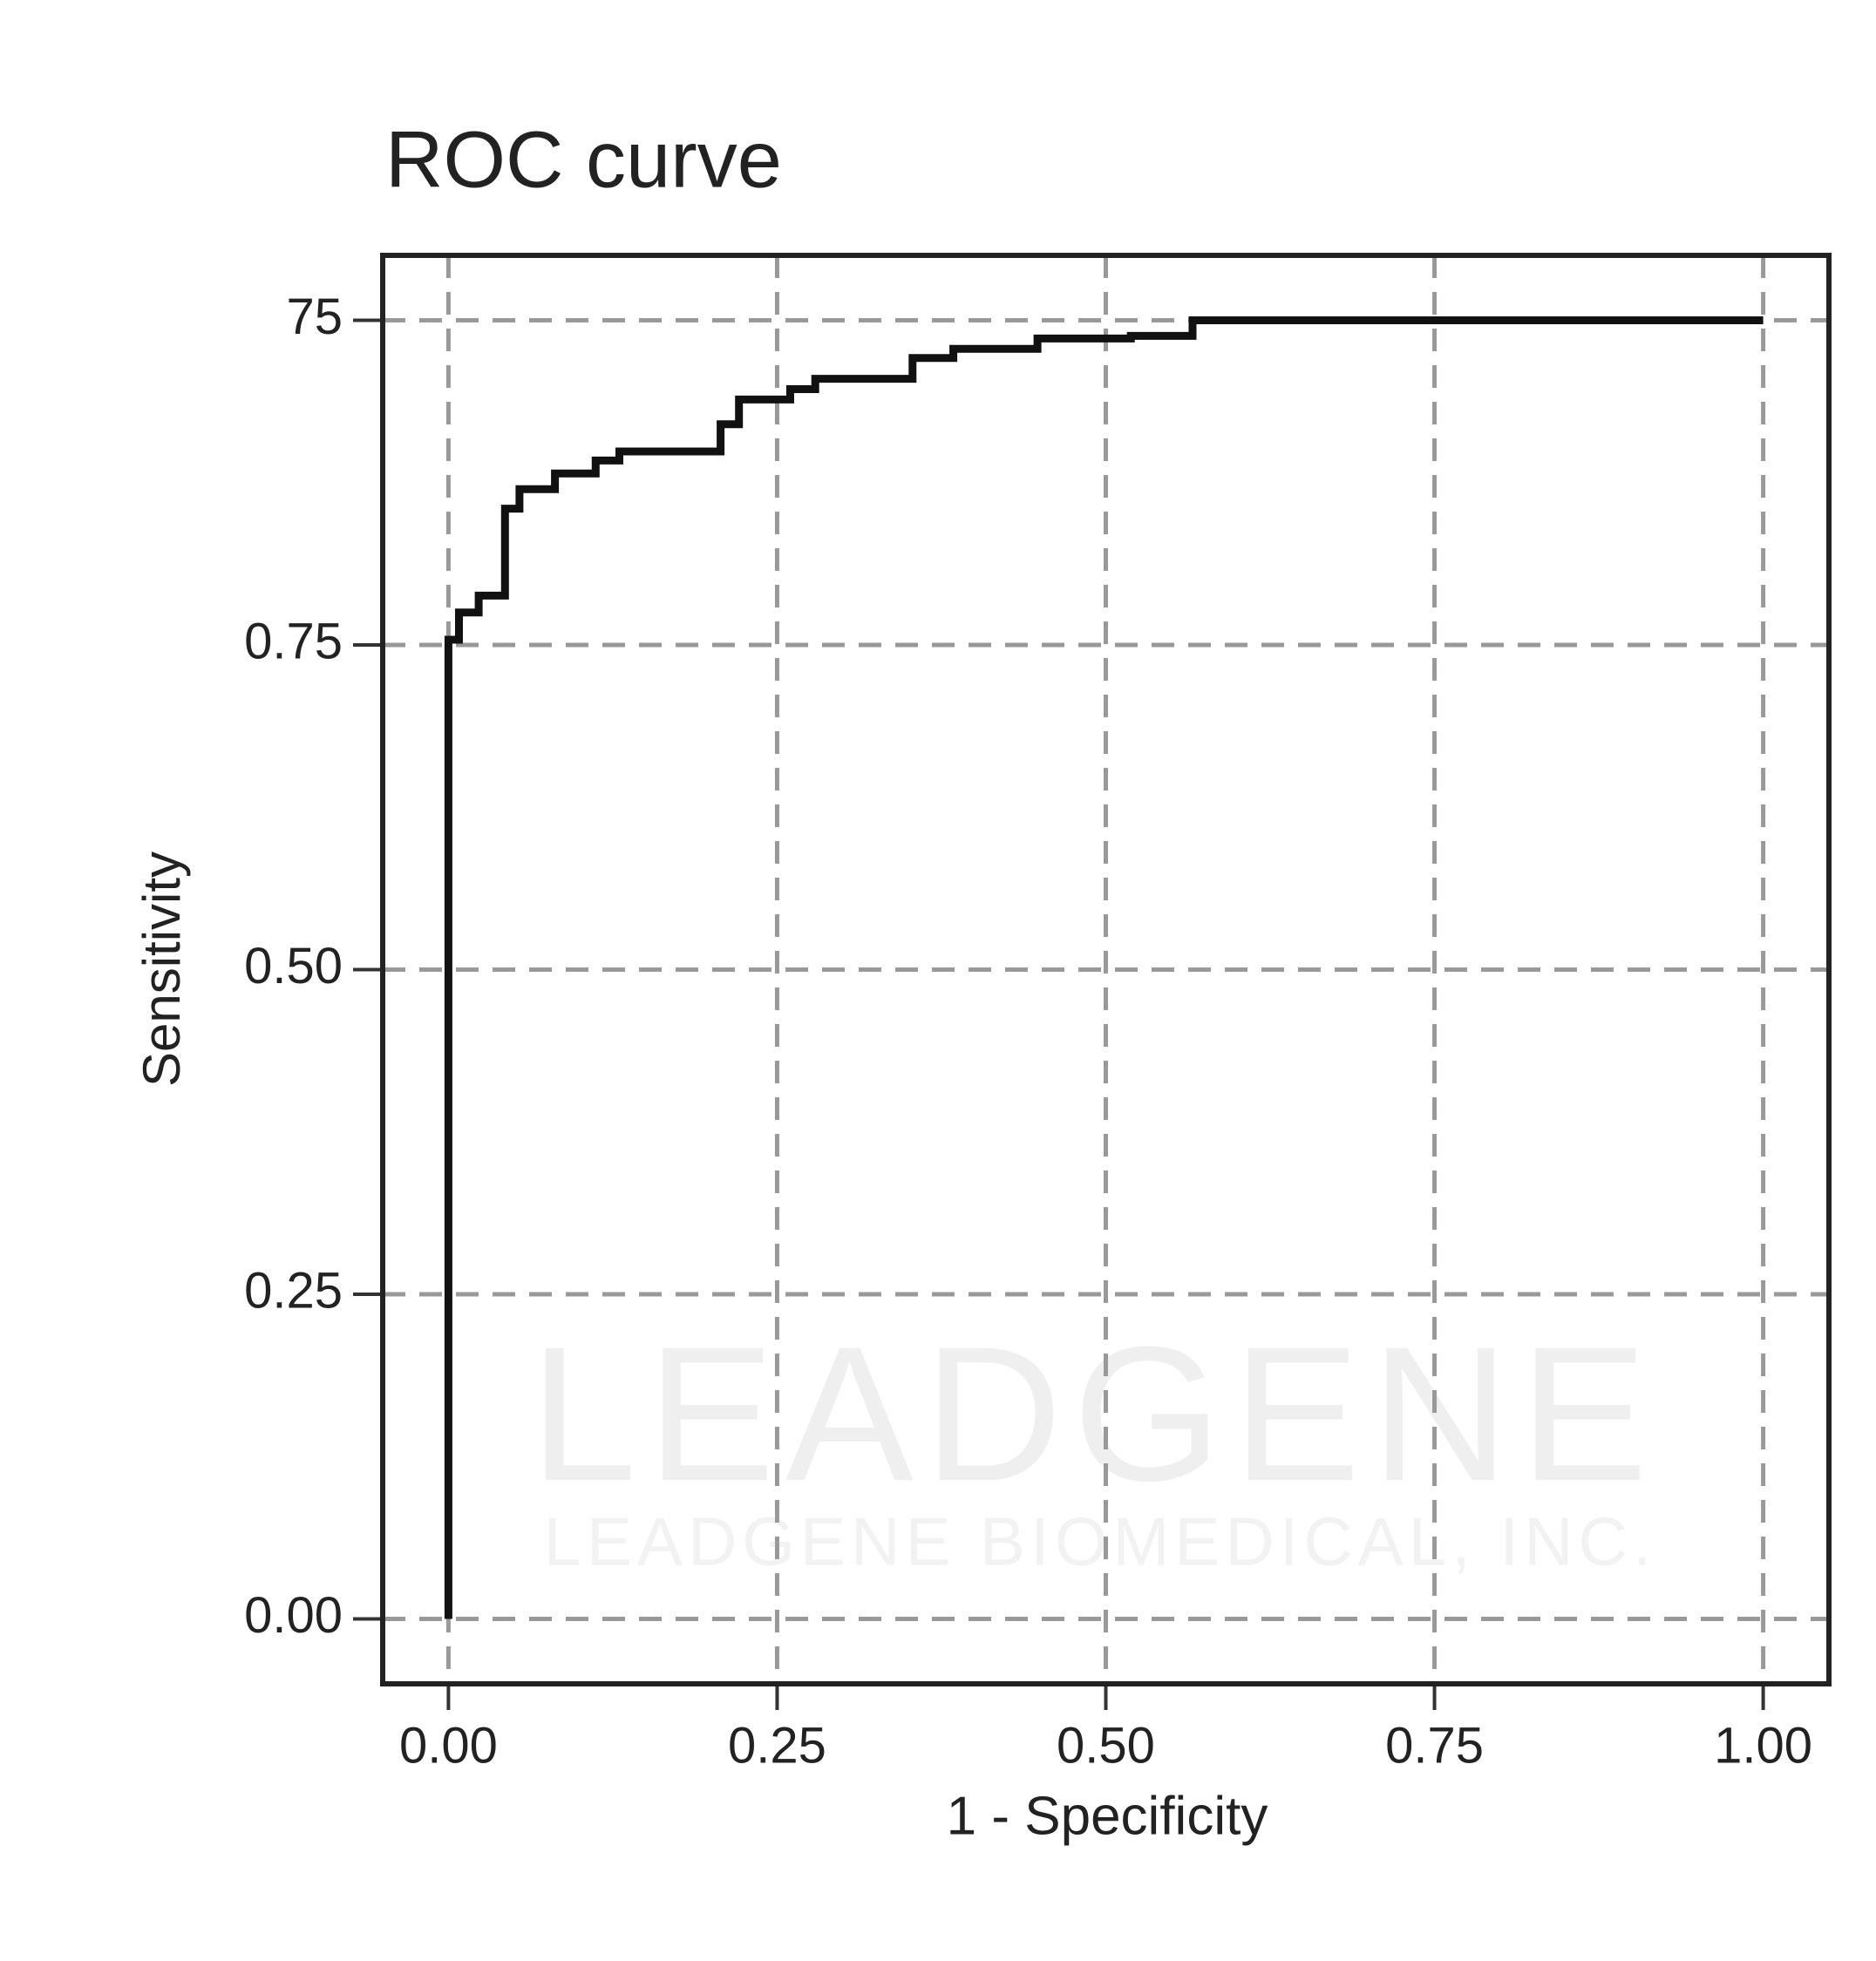  Describe the element at coordinates (293, 641) in the screenshot. I see `y-tick-label: 0.75` at that location.